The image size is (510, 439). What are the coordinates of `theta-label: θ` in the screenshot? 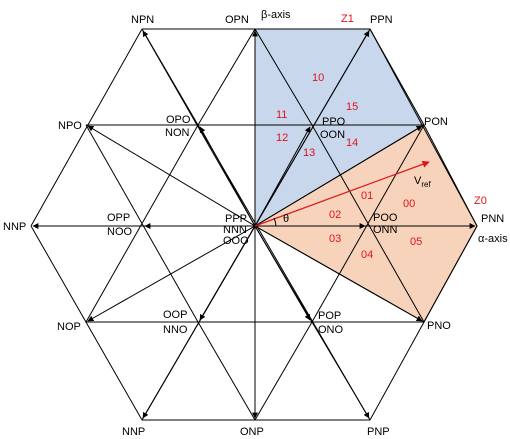 It's located at (286, 219).